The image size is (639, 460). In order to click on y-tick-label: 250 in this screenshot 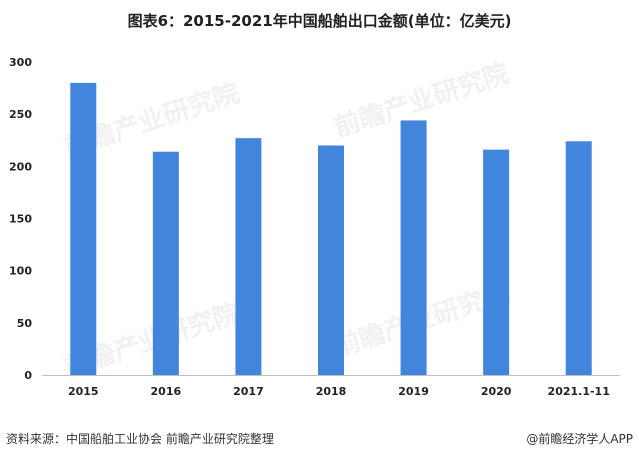, I will do `click(20, 114)`.